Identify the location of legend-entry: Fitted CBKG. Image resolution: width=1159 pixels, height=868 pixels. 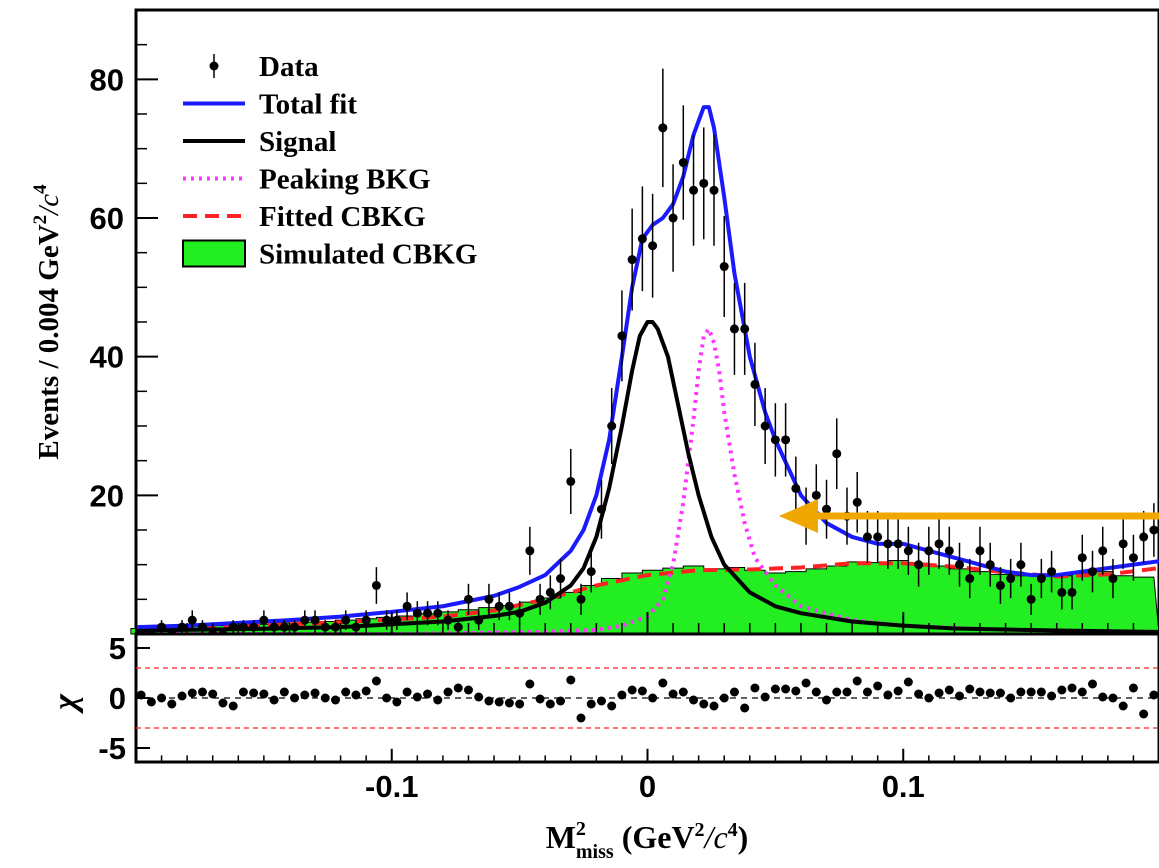
(304, 217).